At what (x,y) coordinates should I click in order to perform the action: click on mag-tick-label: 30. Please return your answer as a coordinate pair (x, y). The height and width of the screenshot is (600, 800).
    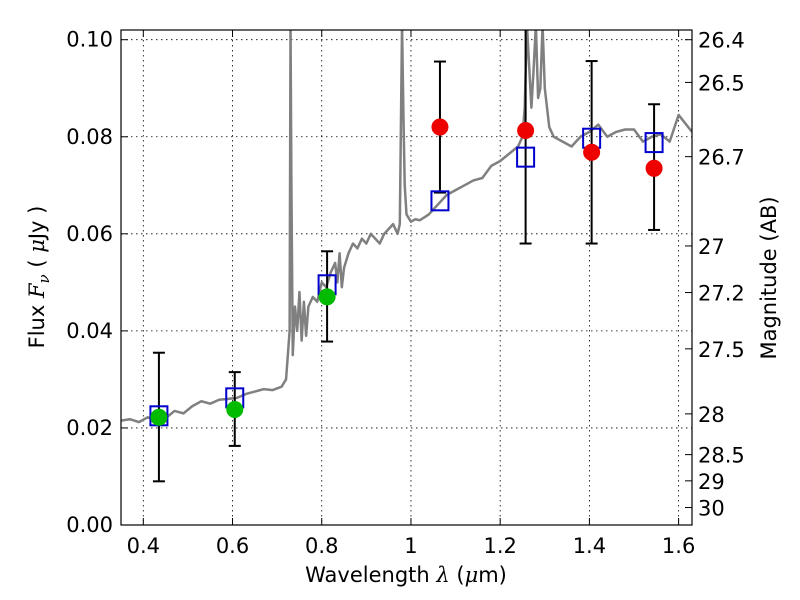
    Looking at the image, I should click on (711, 509).